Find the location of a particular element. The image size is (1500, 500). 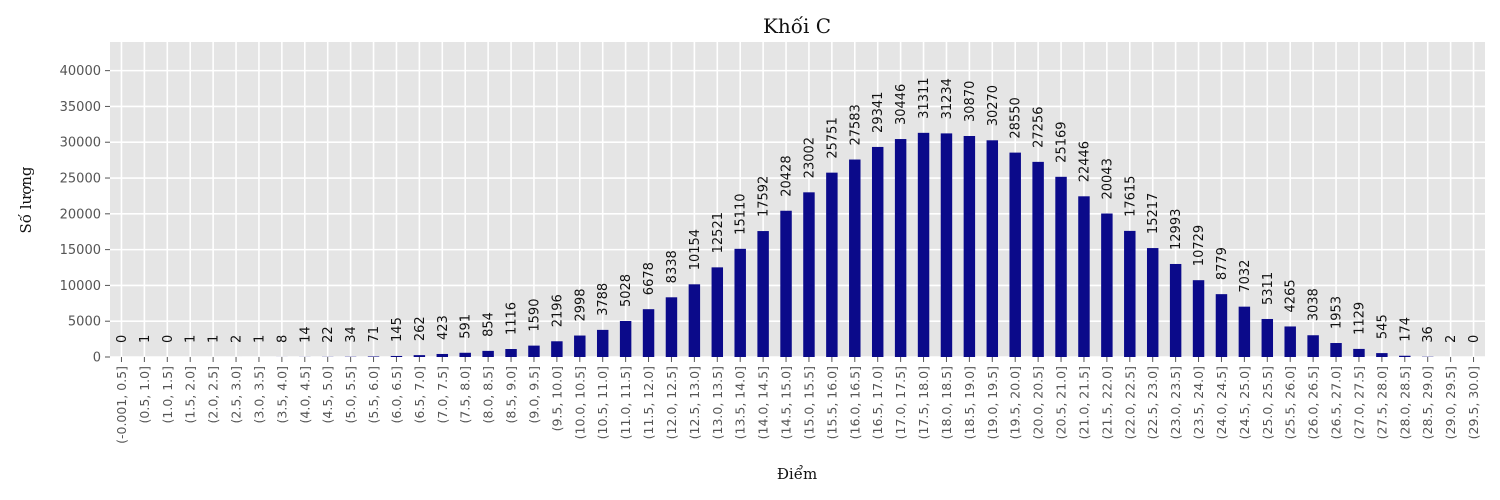

x-tick-label: (27.0, 27.5] is located at coordinates (1358, 402).